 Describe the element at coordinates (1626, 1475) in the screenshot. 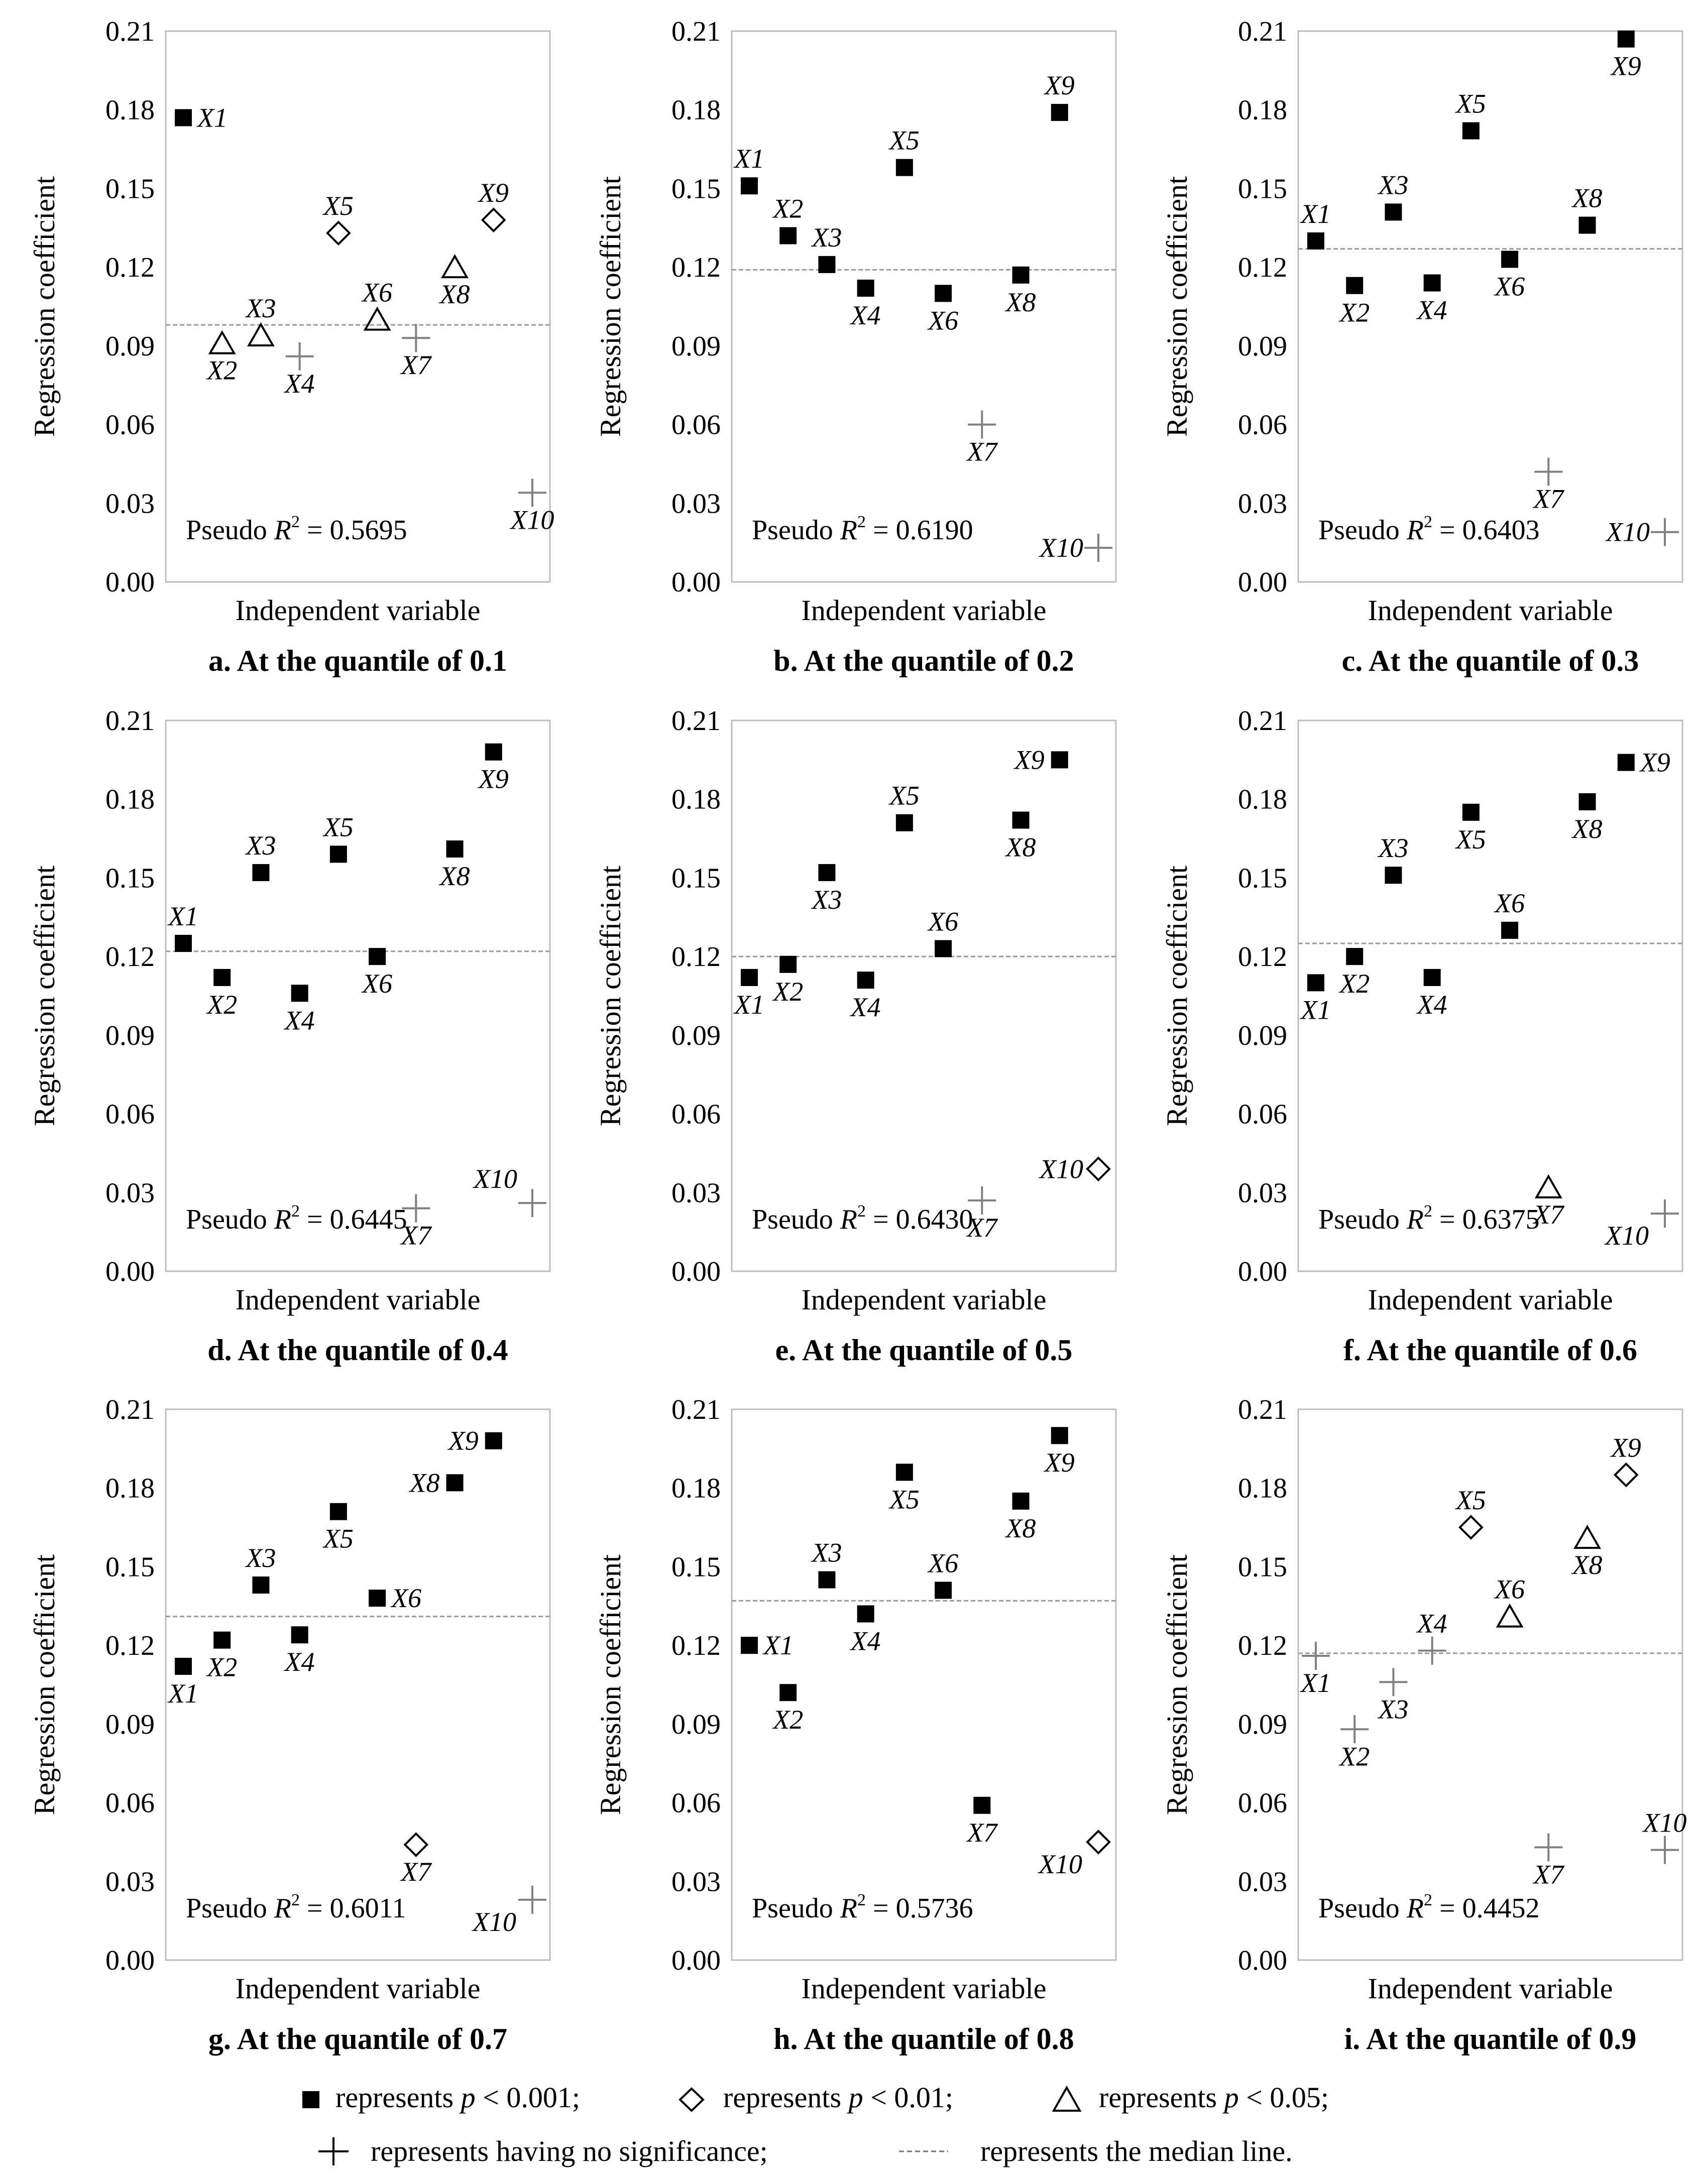

I see `point-x9` at that location.